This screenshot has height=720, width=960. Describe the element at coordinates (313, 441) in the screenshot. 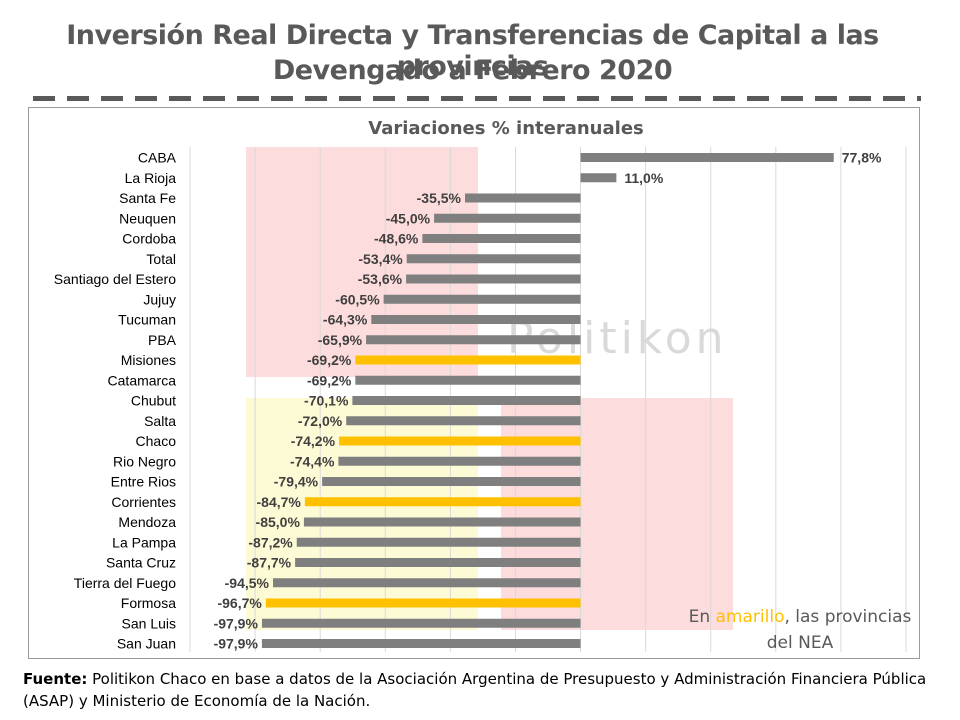

I see `value-label: -74,2%` at that location.